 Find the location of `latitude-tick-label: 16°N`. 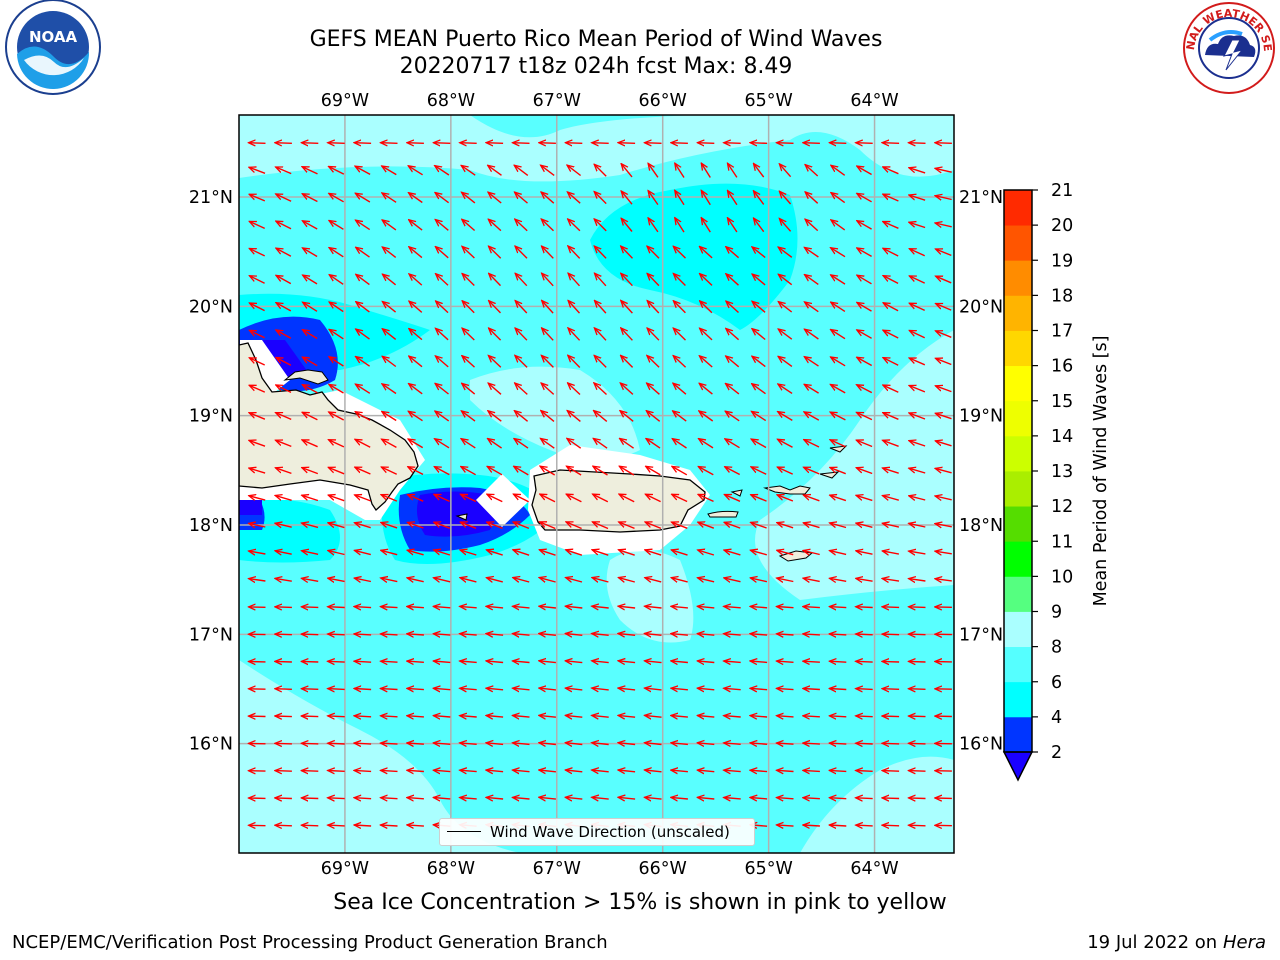

latitude-tick-label: 16°N is located at coordinates (211, 745).